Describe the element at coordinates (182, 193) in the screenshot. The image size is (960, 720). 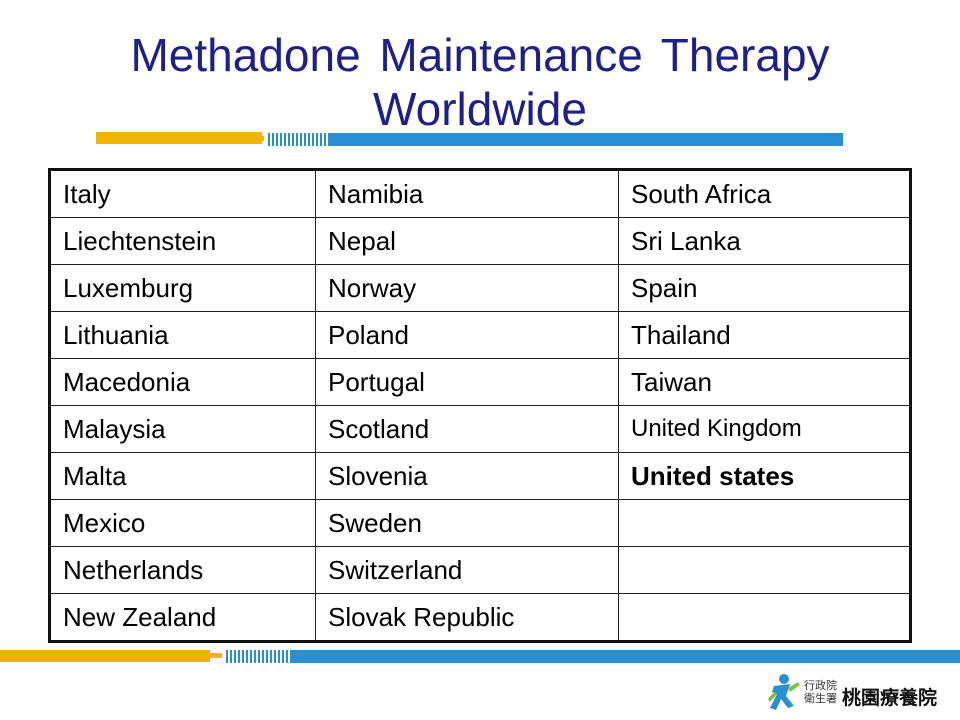
I see `table-cell: Italy` at that location.